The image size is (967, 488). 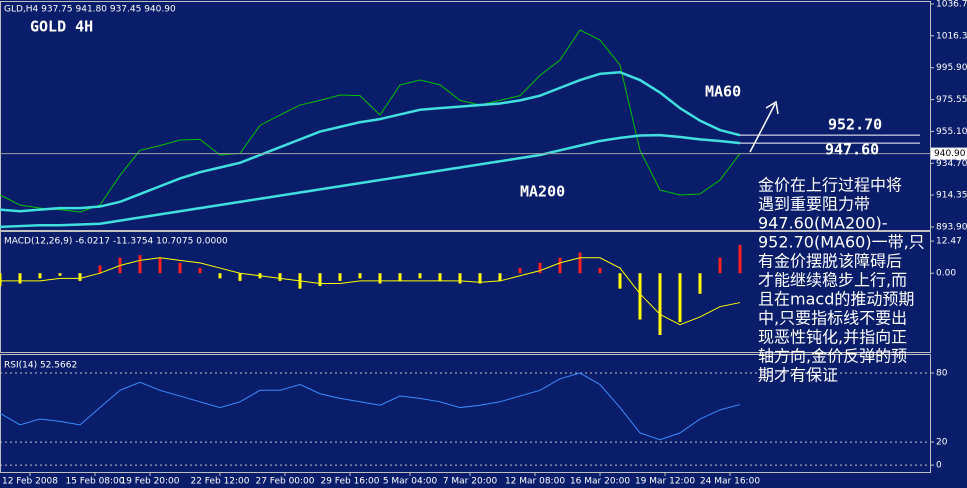 I want to click on x-tick-label: 24 Mar 16:00, so click(x=730, y=482).